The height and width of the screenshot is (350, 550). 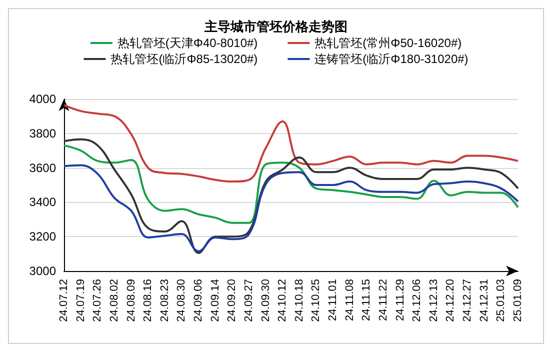 What do you see at coordinates (80, 300) in the screenshot?
I see `x-tick-label: 24.07.19` at bounding box center [80, 300].